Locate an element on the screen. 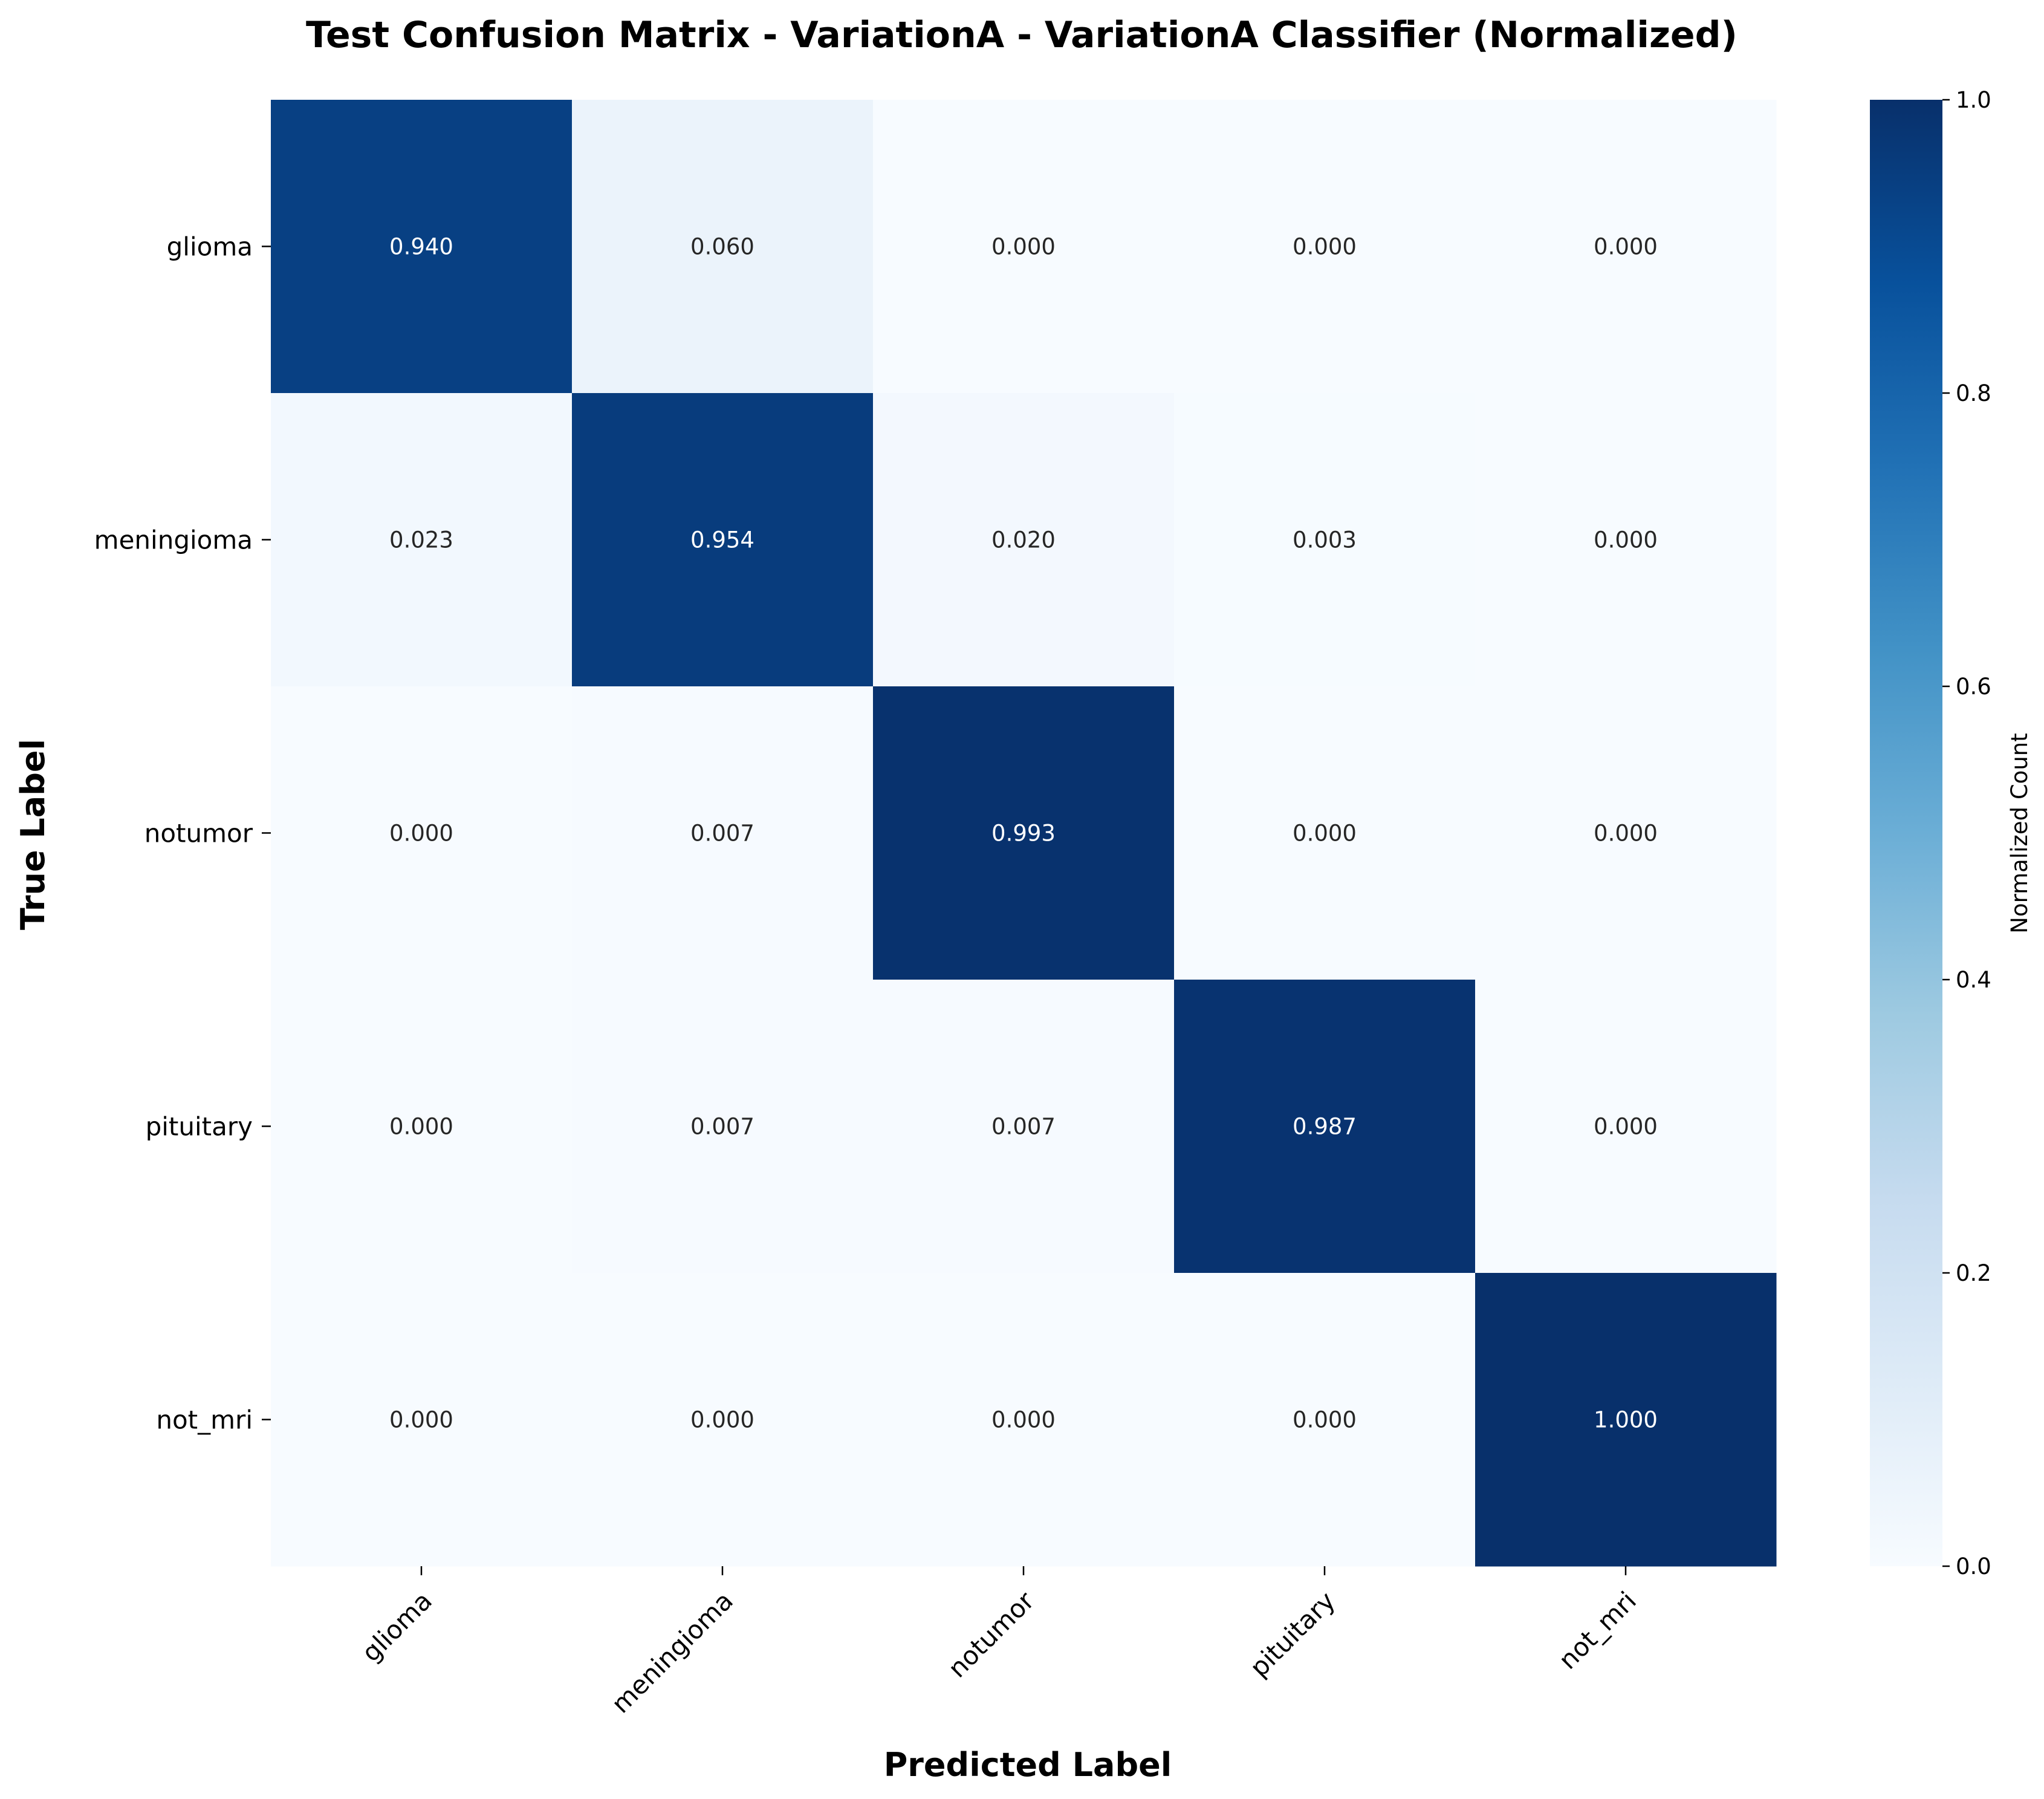 This screenshot has width=2044, height=1799. colorbar-tick-label: 0.8 is located at coordinates (1973, 393).